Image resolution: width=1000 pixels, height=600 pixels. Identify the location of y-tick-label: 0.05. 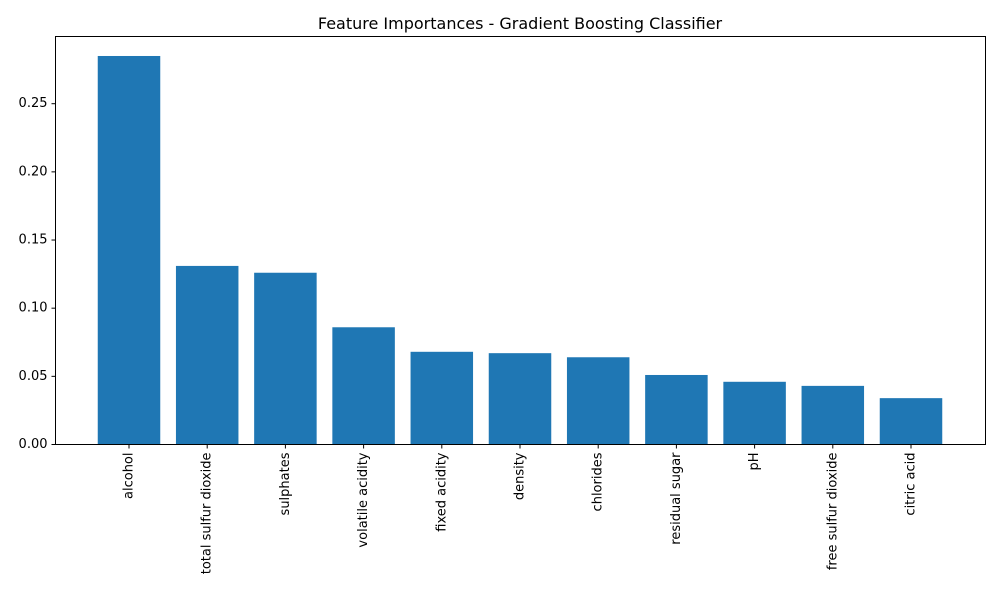
(33, 376).